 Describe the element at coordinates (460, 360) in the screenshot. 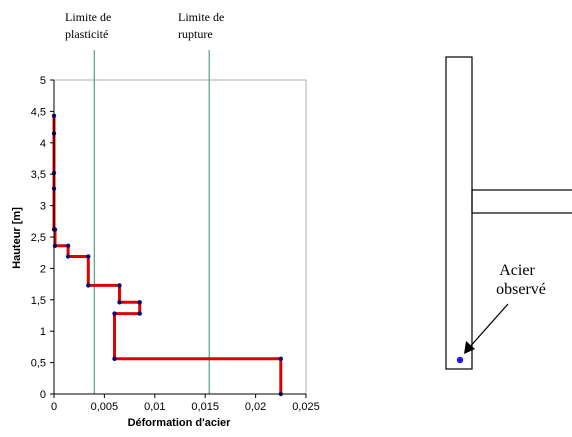

I see `observed-steel-point` at that location.